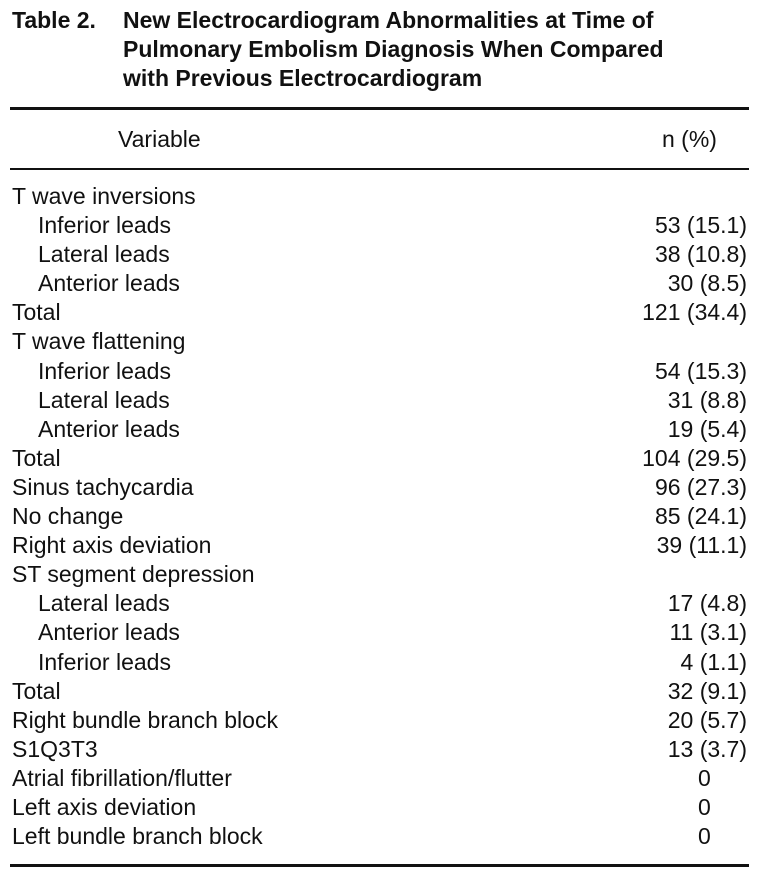 The image size is (758, 877). I want to click on bottom-rule, so click(379, 865).